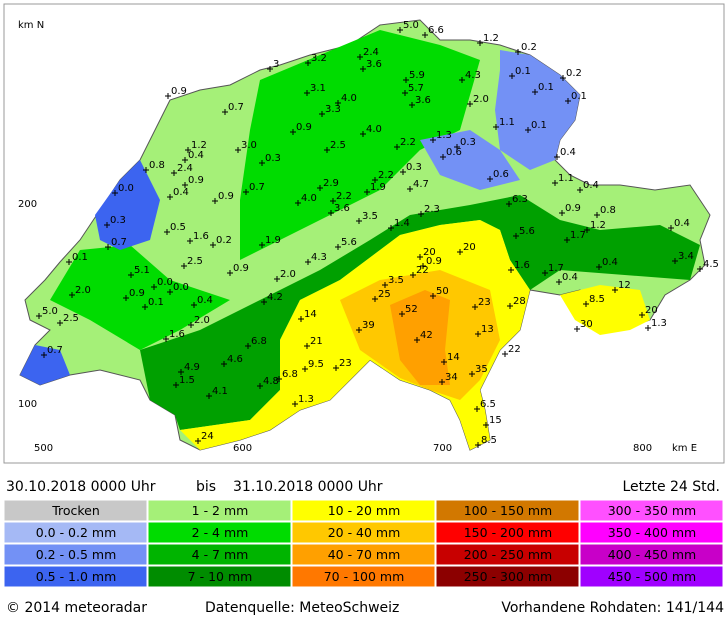  Describe the element at coordinates (195, 261) in the screenshot. I see `station-value: 2.5` at that location.